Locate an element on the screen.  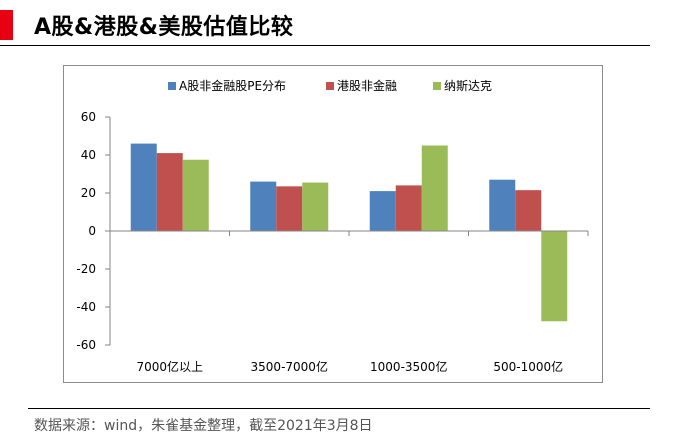
legend-label: 纳斯达克 is located at coordinates (468, 86).